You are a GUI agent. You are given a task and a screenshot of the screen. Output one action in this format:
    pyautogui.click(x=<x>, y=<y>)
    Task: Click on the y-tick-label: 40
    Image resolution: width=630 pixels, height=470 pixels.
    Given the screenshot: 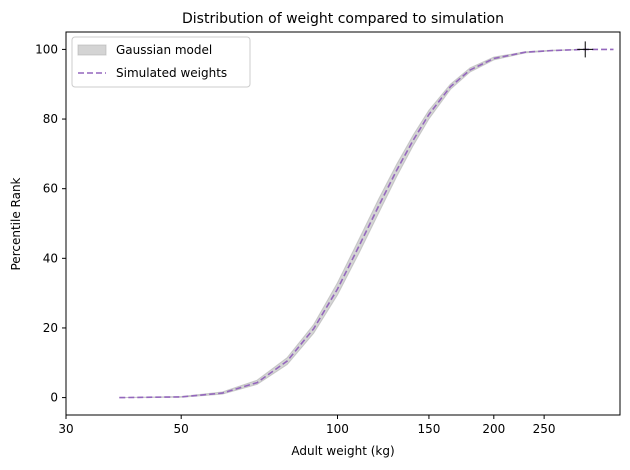 What is the action you would take?
    pyautogui.click(x=50, y=258)
    